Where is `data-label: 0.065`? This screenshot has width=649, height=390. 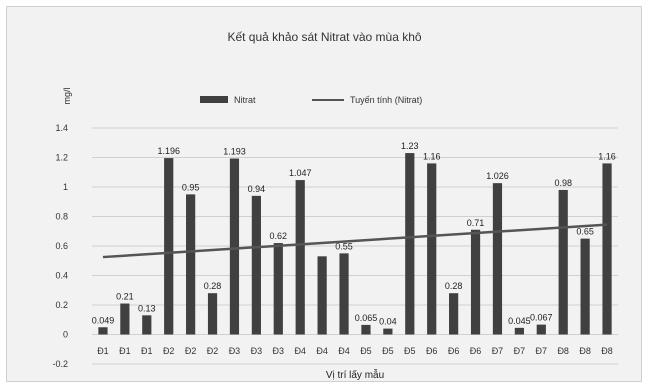 data-label: 0.065 is located at coordinates (366, 318).